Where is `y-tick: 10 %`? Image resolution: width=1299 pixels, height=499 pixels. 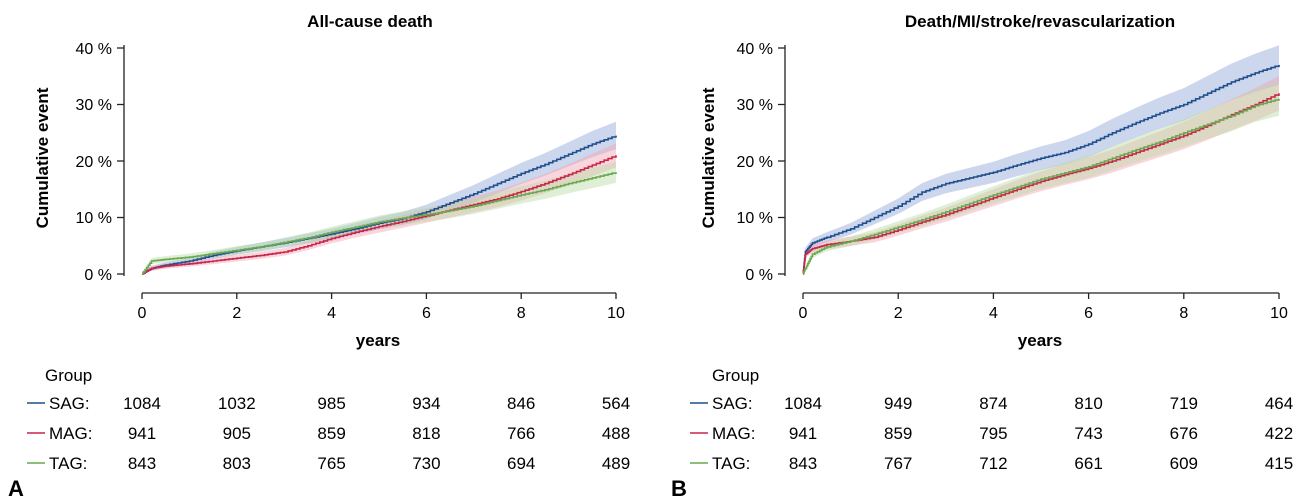 y-tick: 10 % is located at coordinates (100, 218).